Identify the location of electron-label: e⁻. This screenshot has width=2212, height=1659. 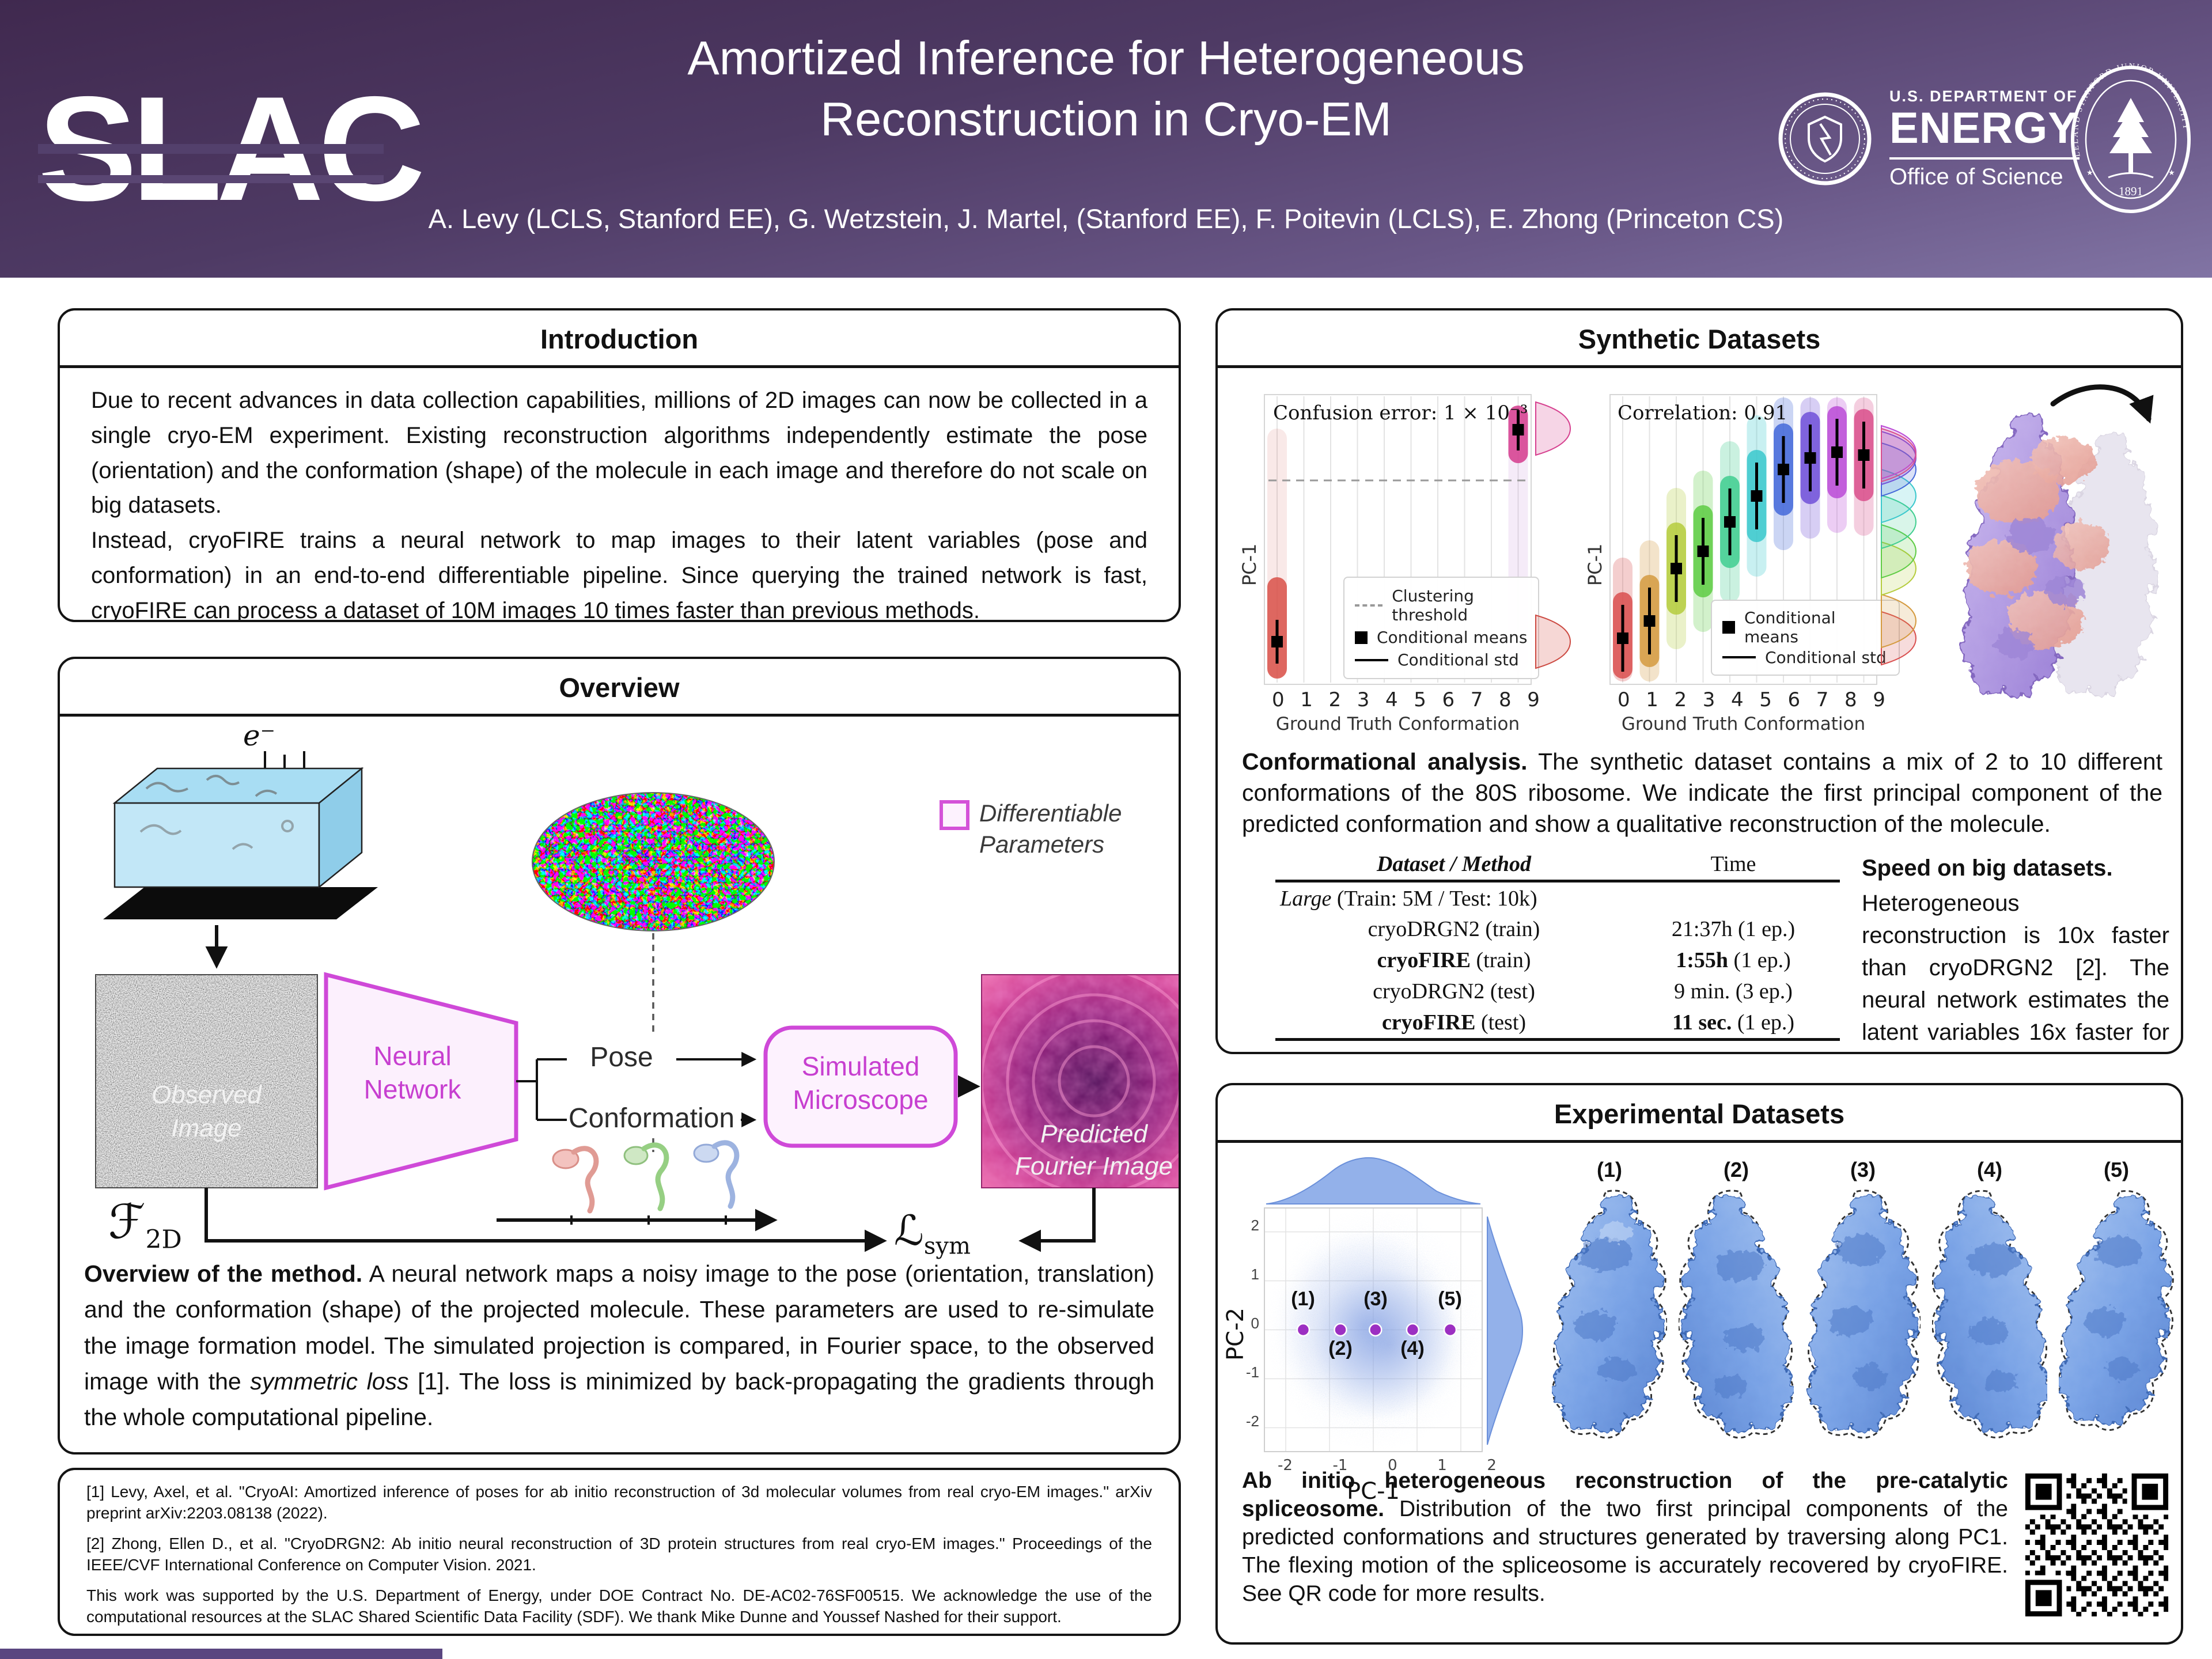
(259, 735).